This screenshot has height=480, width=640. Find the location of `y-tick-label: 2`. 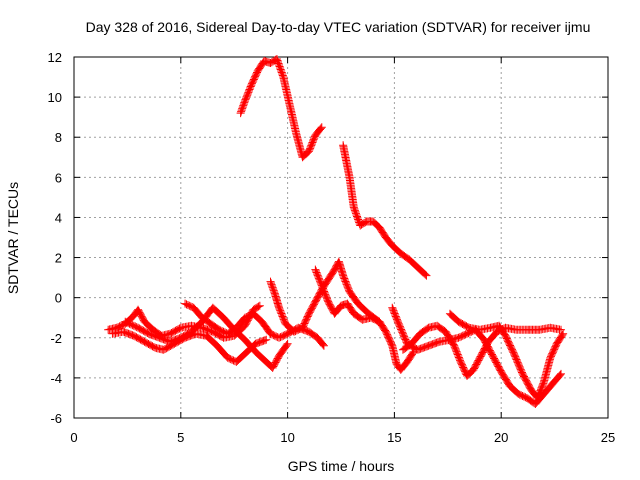

y-tick-label: 2 is located at coordinates (58, 258).